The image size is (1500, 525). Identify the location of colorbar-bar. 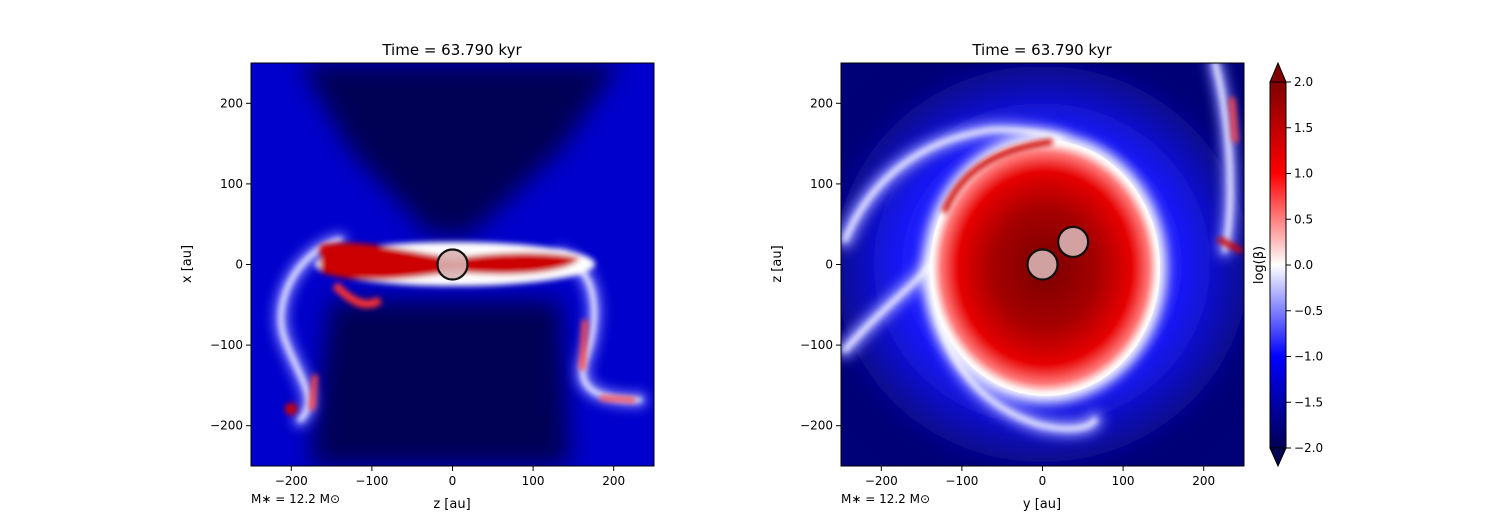
(1278, 265).